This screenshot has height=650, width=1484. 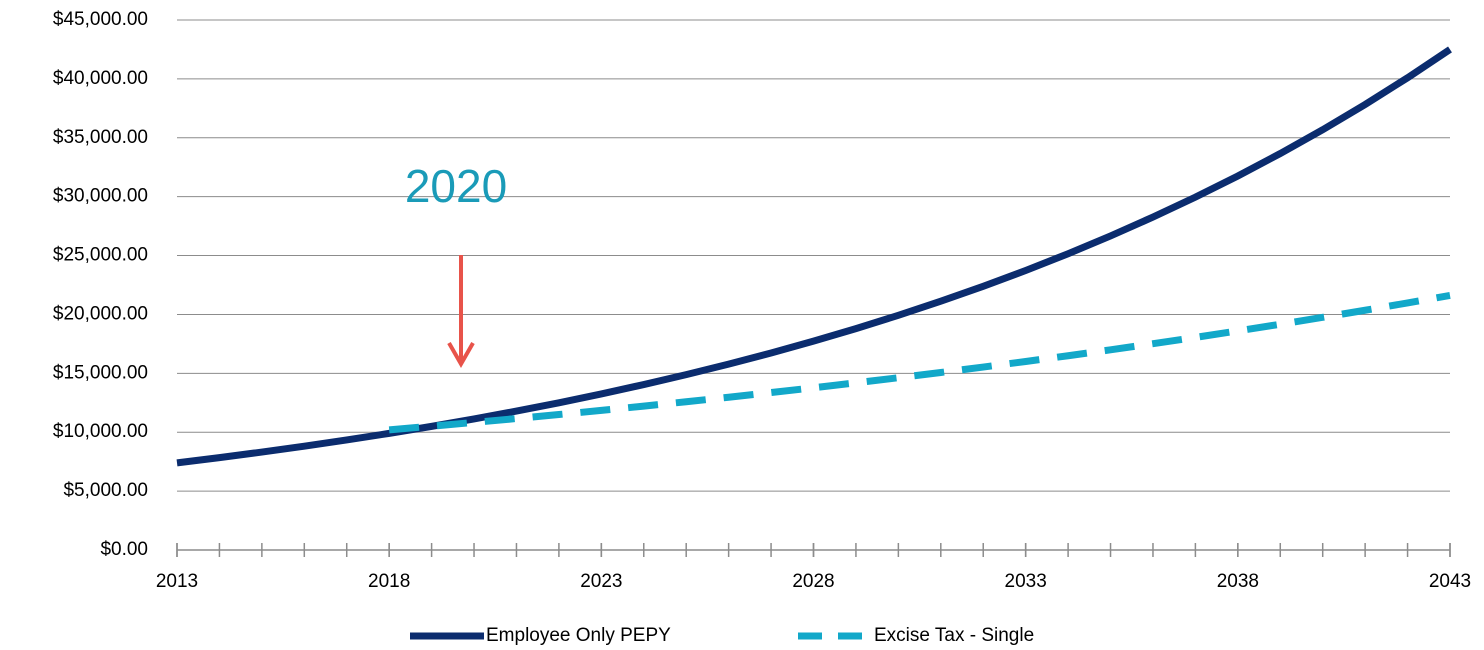 I want to click on x-tick-label: 2018, so click(x=389, y=581).